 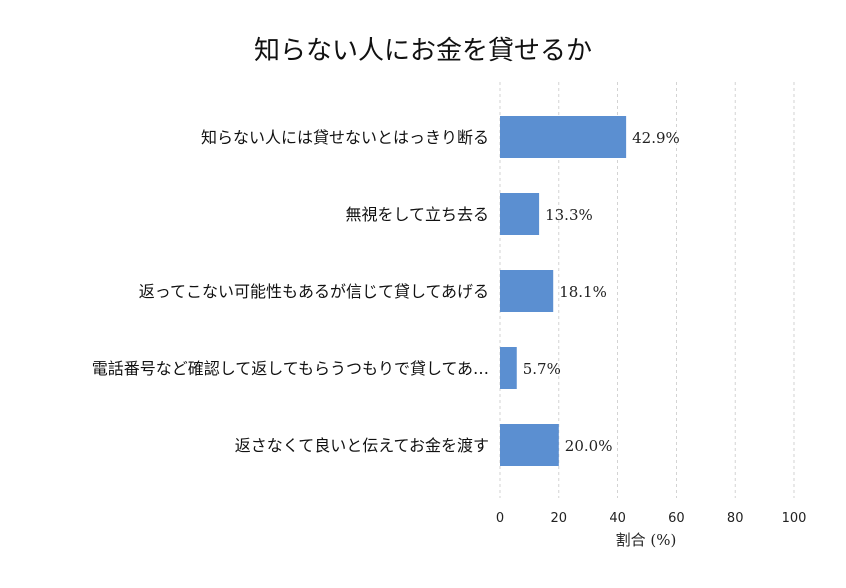 What do you see at coordinates (362, 445) in the screenshot?
I see `category-label: 返さなくて良いと伝えてお金を渡す` at bounding box center [362, 445].